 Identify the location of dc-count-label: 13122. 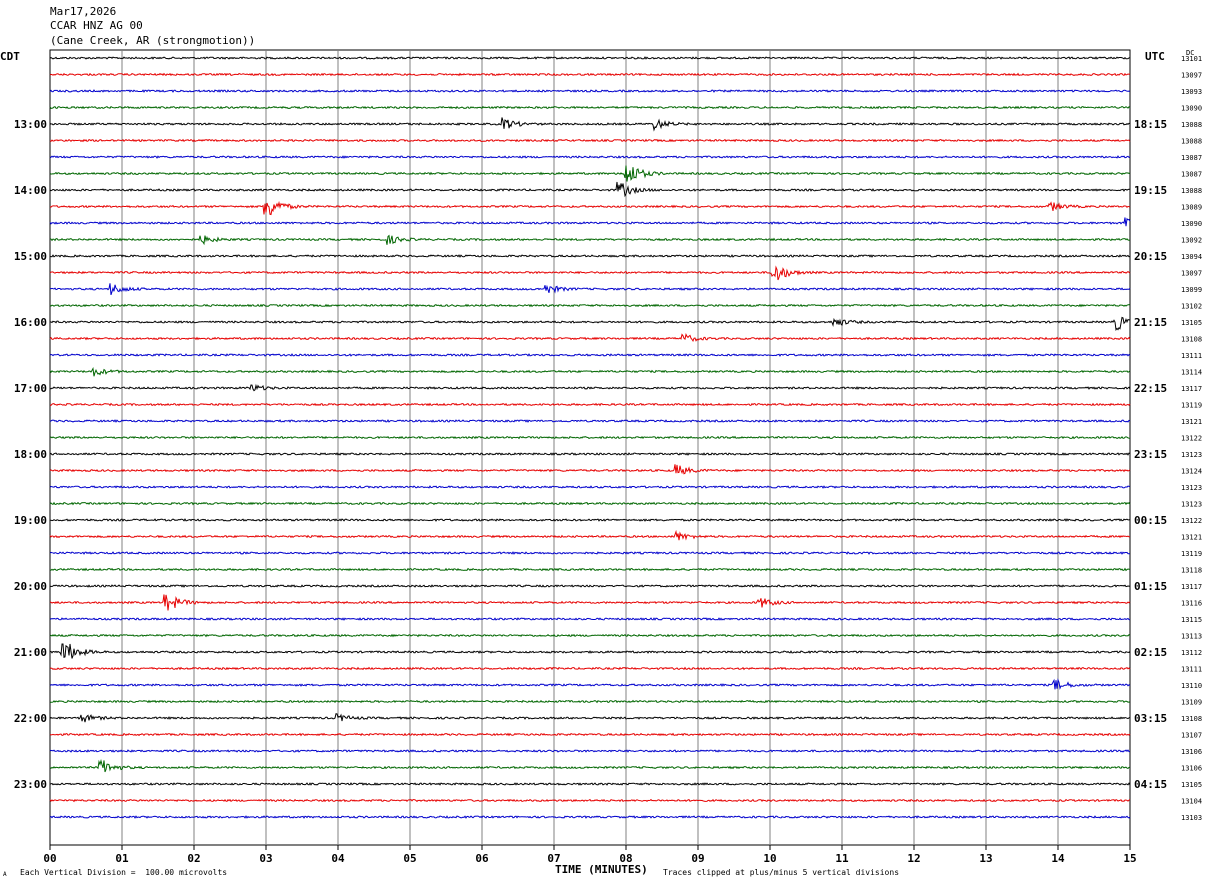
(1191, 439).